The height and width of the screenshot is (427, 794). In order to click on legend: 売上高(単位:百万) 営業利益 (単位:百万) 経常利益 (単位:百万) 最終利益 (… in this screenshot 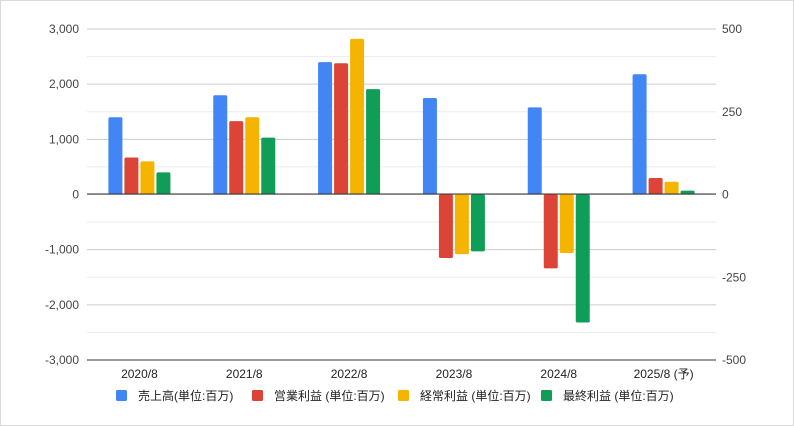, I will do `click(395, 395)`.